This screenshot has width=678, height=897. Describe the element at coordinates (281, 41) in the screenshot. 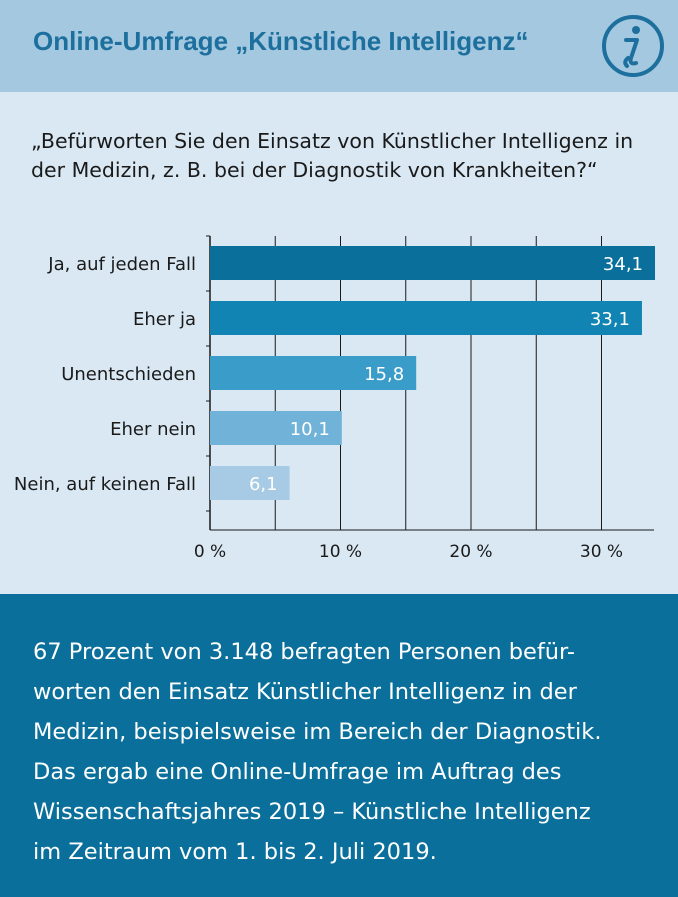

I see `page-title: Online-Umfrage „Künstliche Intelligenz“` at that location.